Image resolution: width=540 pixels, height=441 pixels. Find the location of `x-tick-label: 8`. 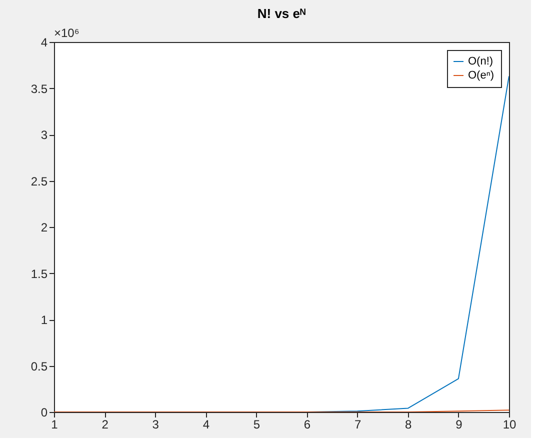

x-tick-label: 8 is located at coordinates (408, 425).